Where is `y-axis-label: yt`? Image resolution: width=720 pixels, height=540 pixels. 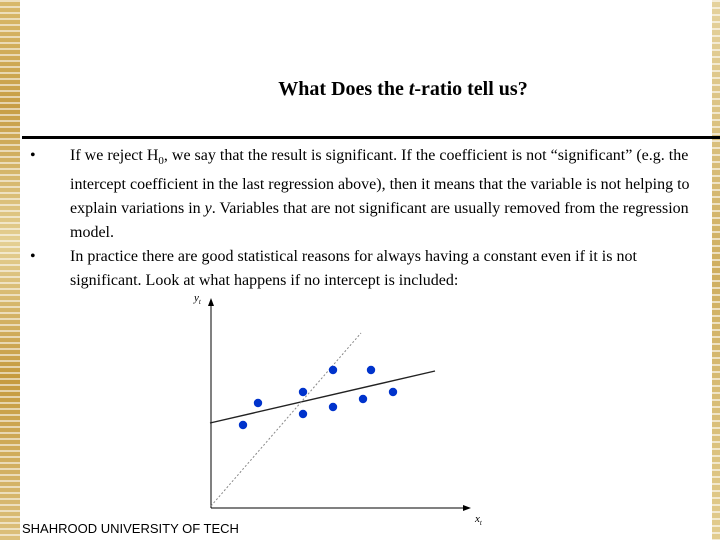 y-axis-label: yt is located at coordinates (197, 299).